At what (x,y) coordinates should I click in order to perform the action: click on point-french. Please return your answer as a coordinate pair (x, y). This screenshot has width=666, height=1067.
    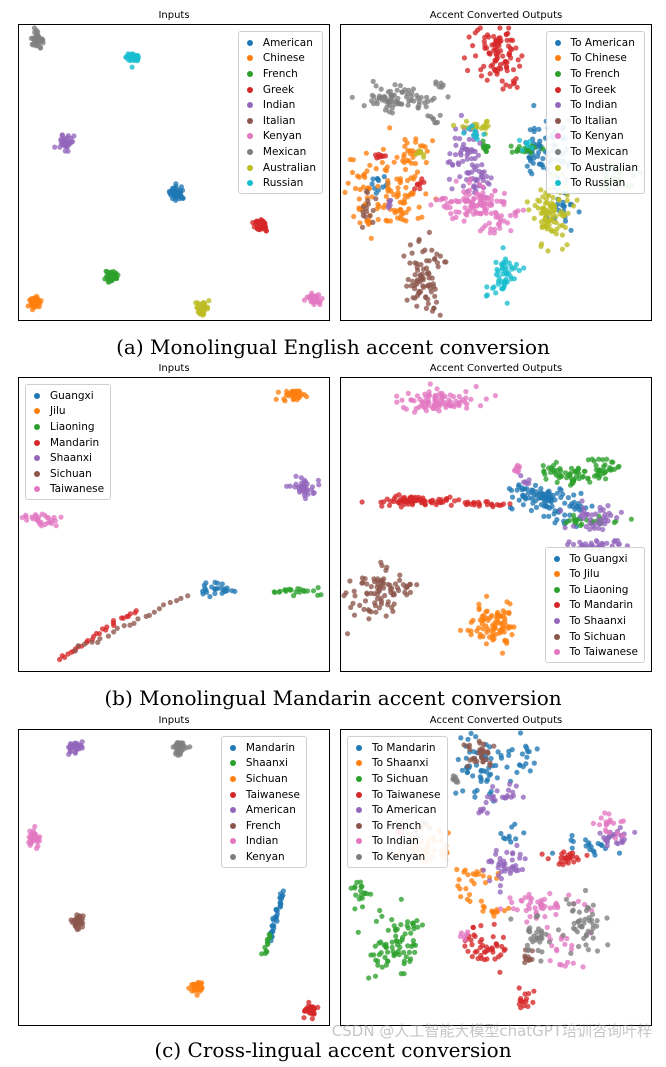
    Looking at the image, I should click on (77, 915).